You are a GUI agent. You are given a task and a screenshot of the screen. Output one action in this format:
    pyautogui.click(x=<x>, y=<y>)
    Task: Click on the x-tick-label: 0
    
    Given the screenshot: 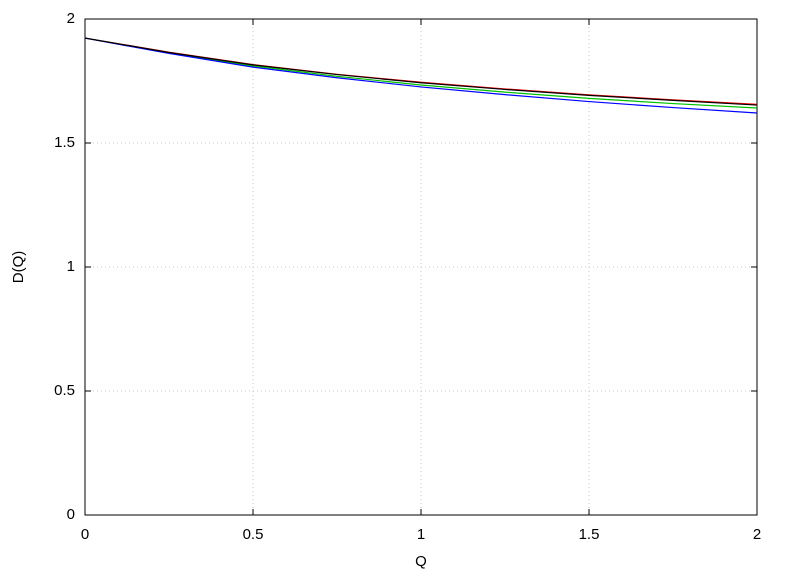 What is the action you would take?
    pyautogui.click(x=85, y=534)
    